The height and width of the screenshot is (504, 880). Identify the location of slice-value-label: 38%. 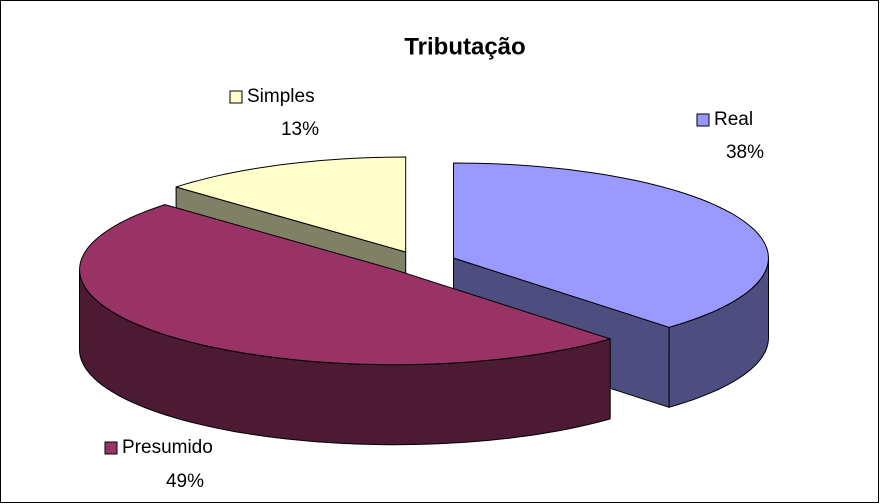
(745, 152).